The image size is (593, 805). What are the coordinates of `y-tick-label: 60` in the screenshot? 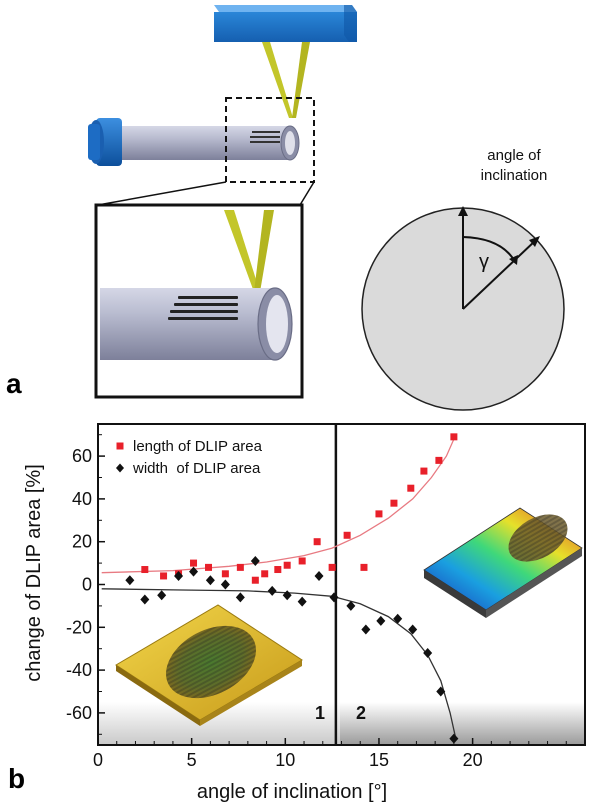 It's located at (82, 456).